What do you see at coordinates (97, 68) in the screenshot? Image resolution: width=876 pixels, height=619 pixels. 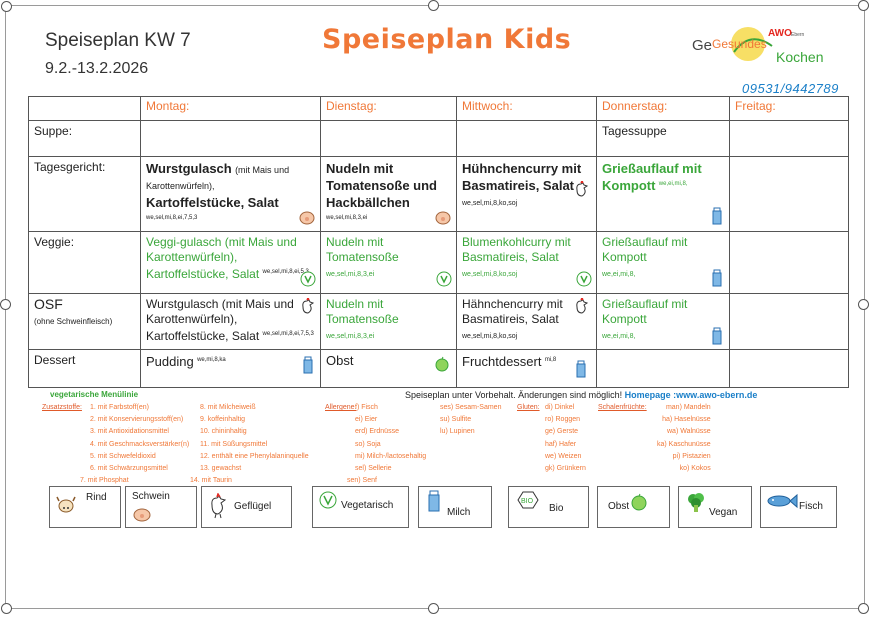 I see `plan-date-range: 9.2.-13.2.2026` at bounding box center [97, 68].